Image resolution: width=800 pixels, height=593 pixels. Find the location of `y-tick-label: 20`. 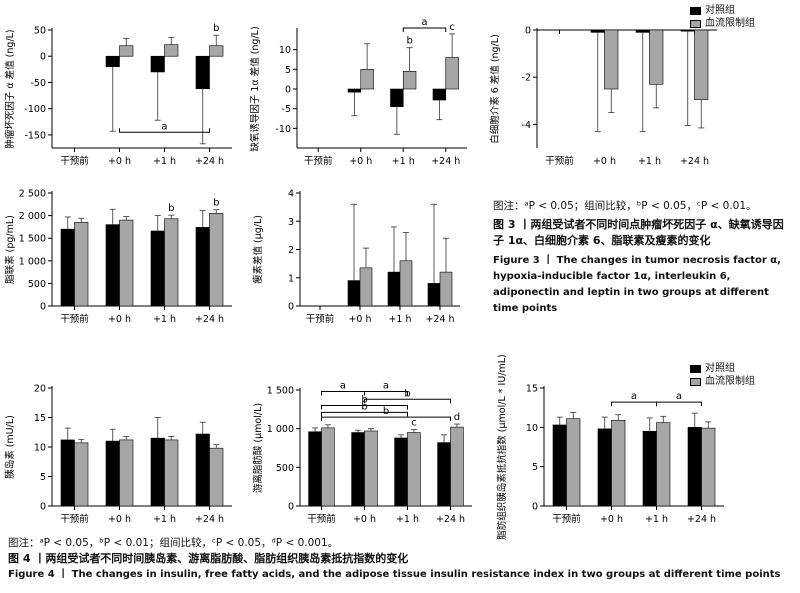

y-tick-label: 20 is located at coordinates (40, 389).